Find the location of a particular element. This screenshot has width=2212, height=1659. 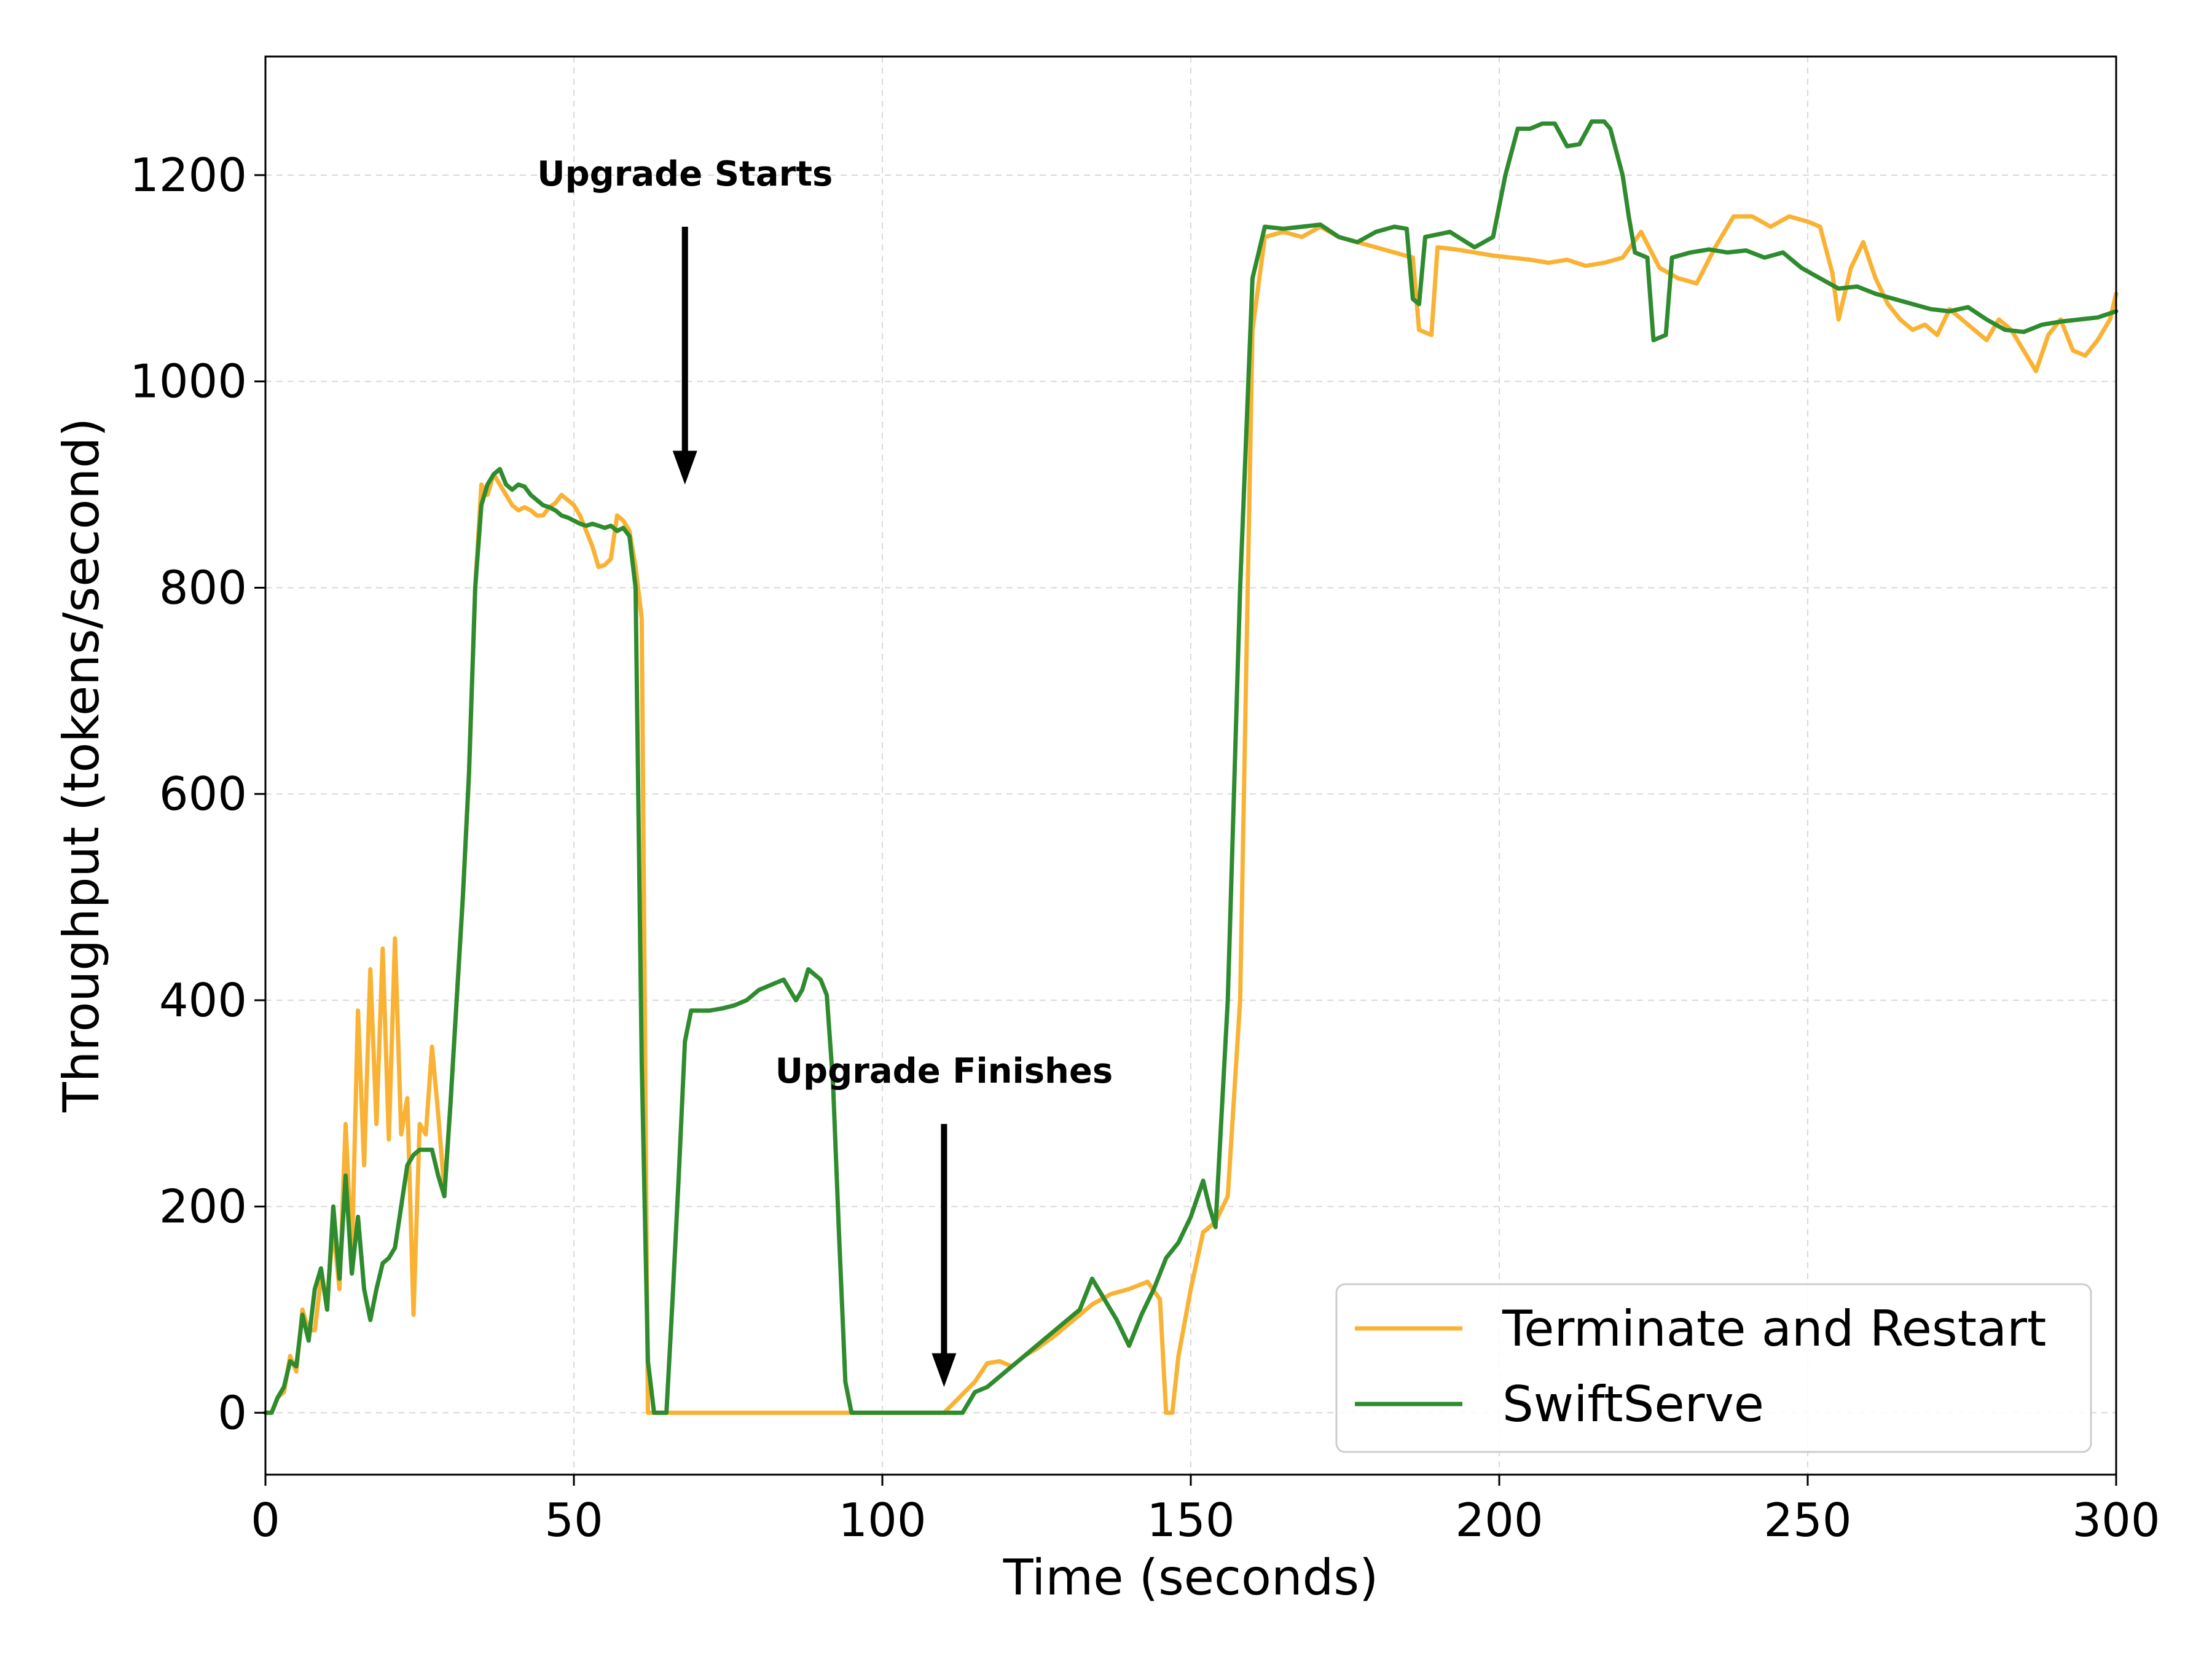

x-tick-label: 200 is located at coordinates (1499, 1520).